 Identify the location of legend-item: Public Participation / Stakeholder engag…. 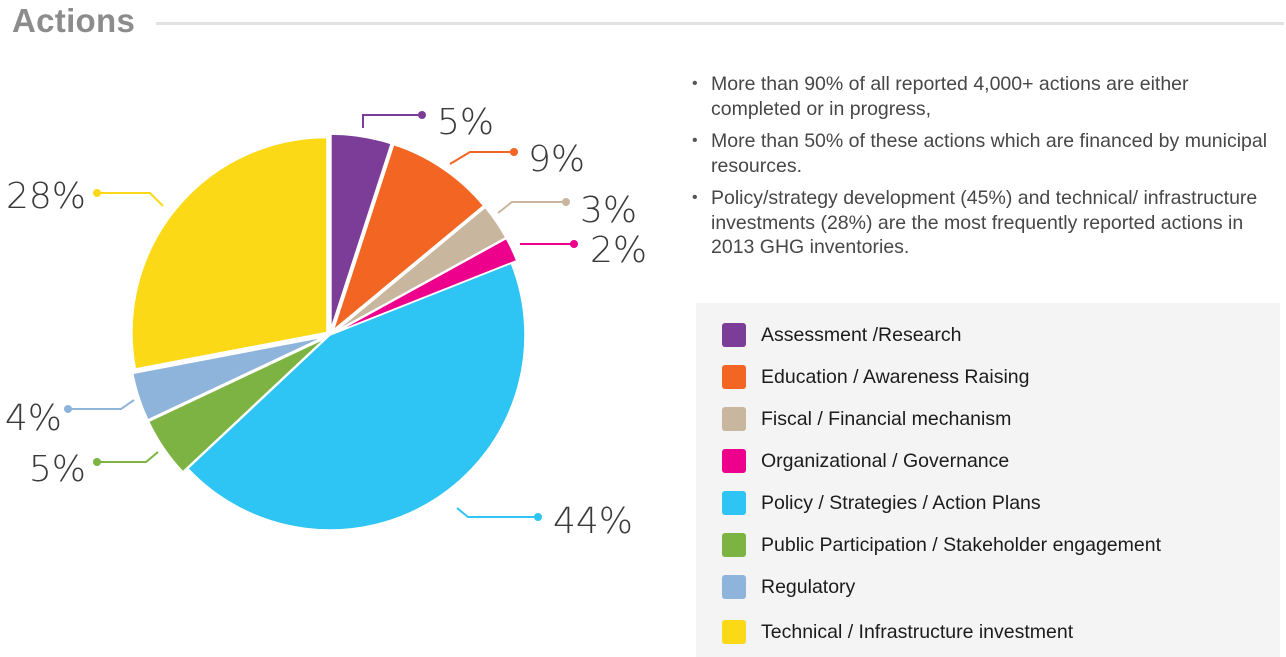
(941, 545).